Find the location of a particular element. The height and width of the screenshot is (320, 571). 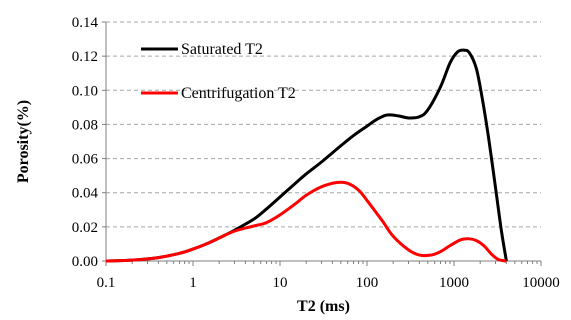

y-tick-label: 0.02 is located at coordinates (85, 228).